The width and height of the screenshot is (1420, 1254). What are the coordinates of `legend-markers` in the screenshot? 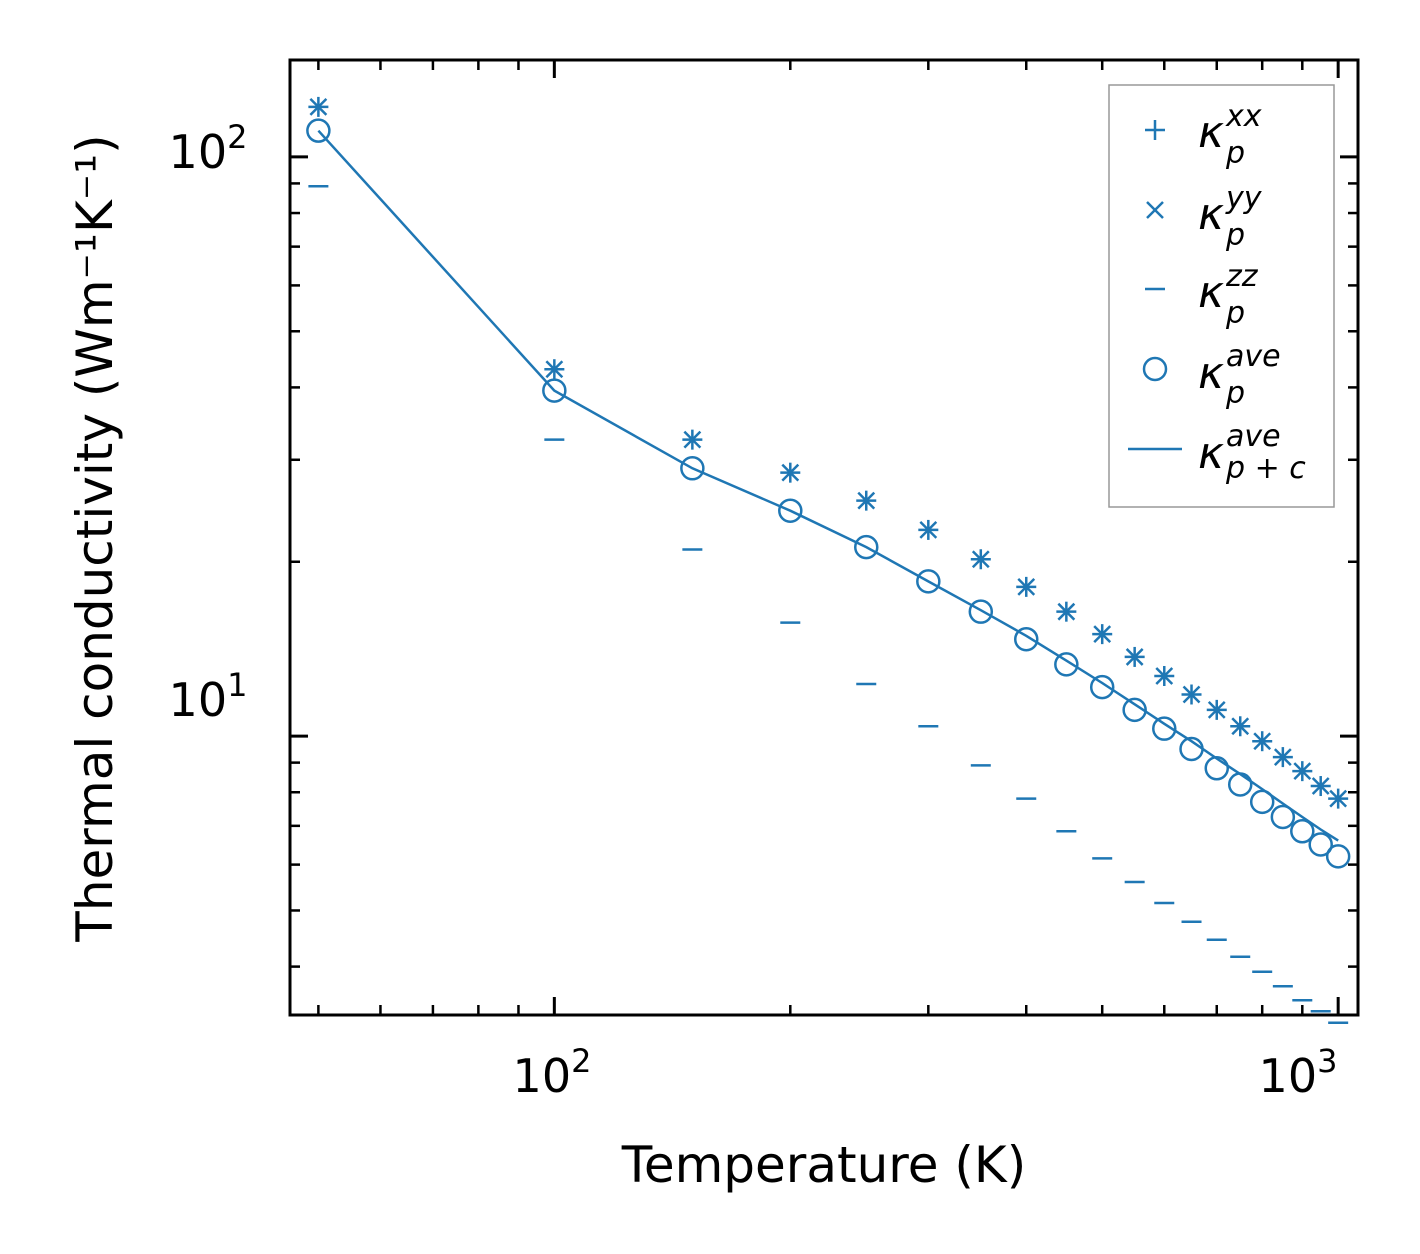 It's located at (1155, 285).